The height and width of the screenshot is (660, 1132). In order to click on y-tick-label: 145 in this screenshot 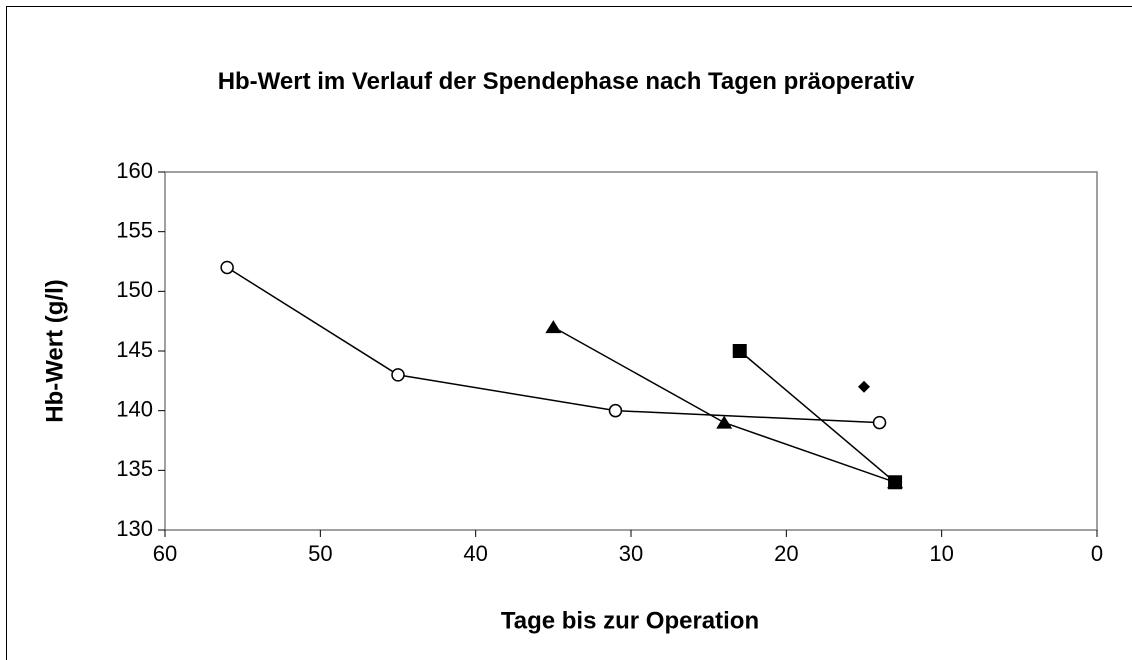, I will do `click(134, 349)`.